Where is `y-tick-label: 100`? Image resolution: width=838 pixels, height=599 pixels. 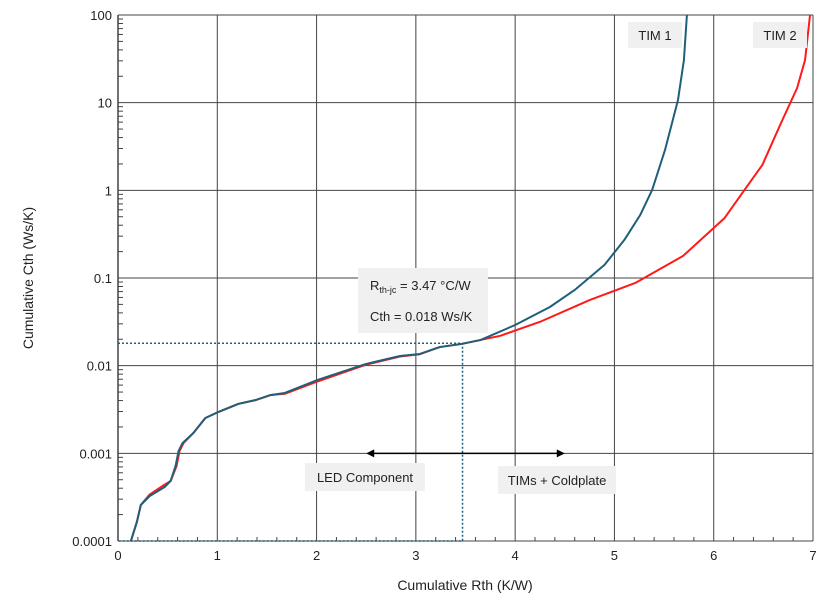
y-tick-label: 100 is located at coordinates (101, 15).